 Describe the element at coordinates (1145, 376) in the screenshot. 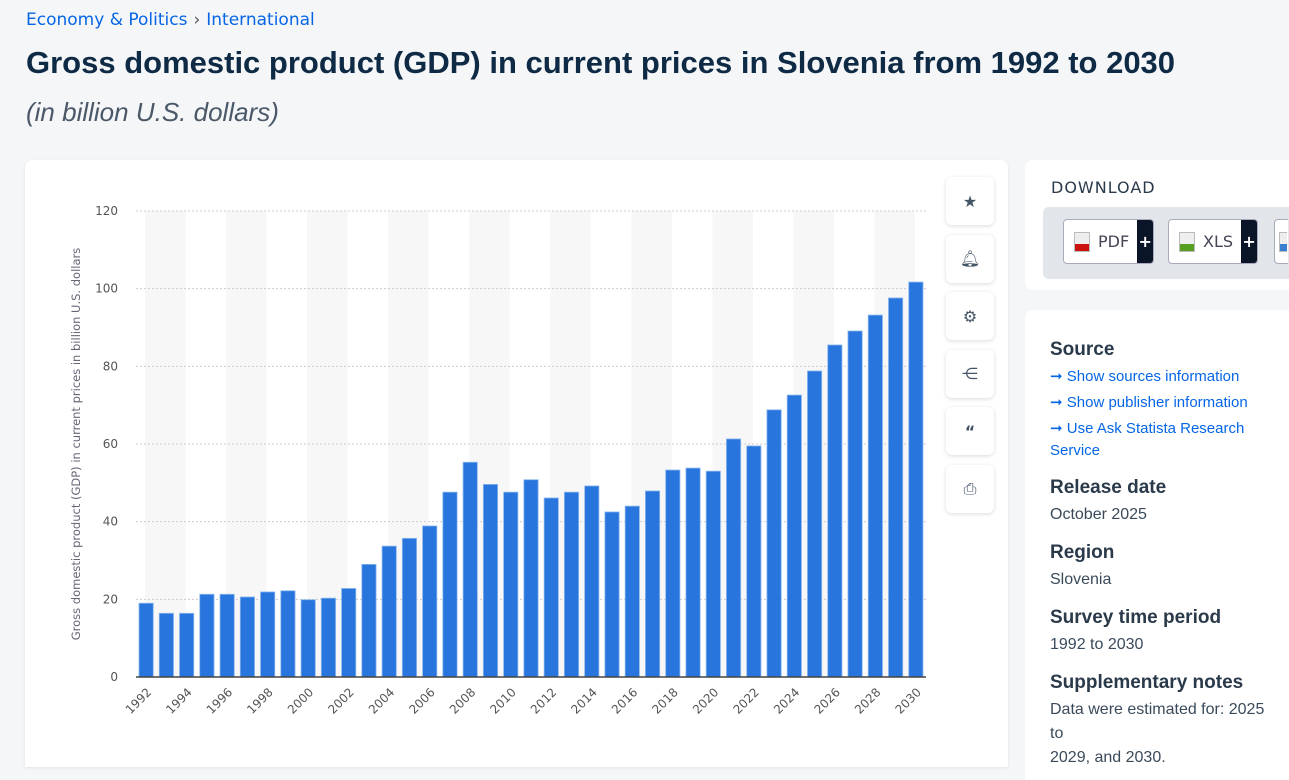

I see `show-sources-link: ➞ Show sources information` at that location.